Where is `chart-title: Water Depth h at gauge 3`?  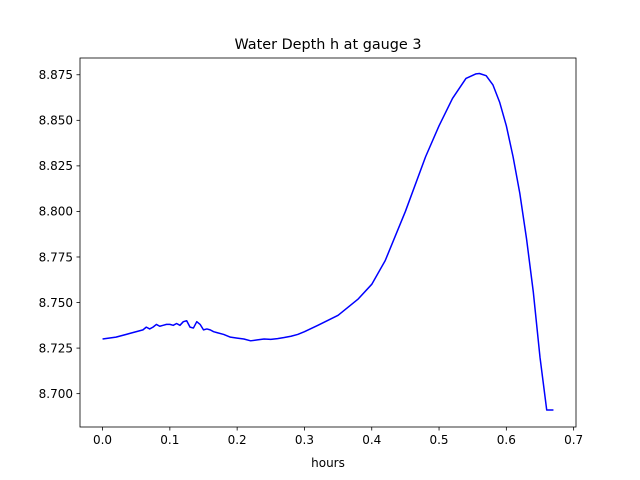
chart-title: Water Depth h at gauge 3 is located at coordinates (327, 45).